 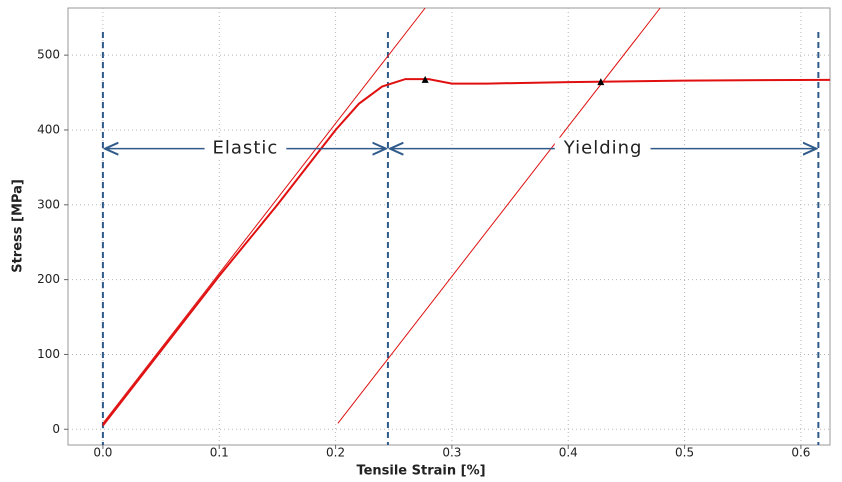 What do you see at coordinates (56, 429) in the screenshot?
I see `y-tick-label: 0` at bounding box center [56, 429].